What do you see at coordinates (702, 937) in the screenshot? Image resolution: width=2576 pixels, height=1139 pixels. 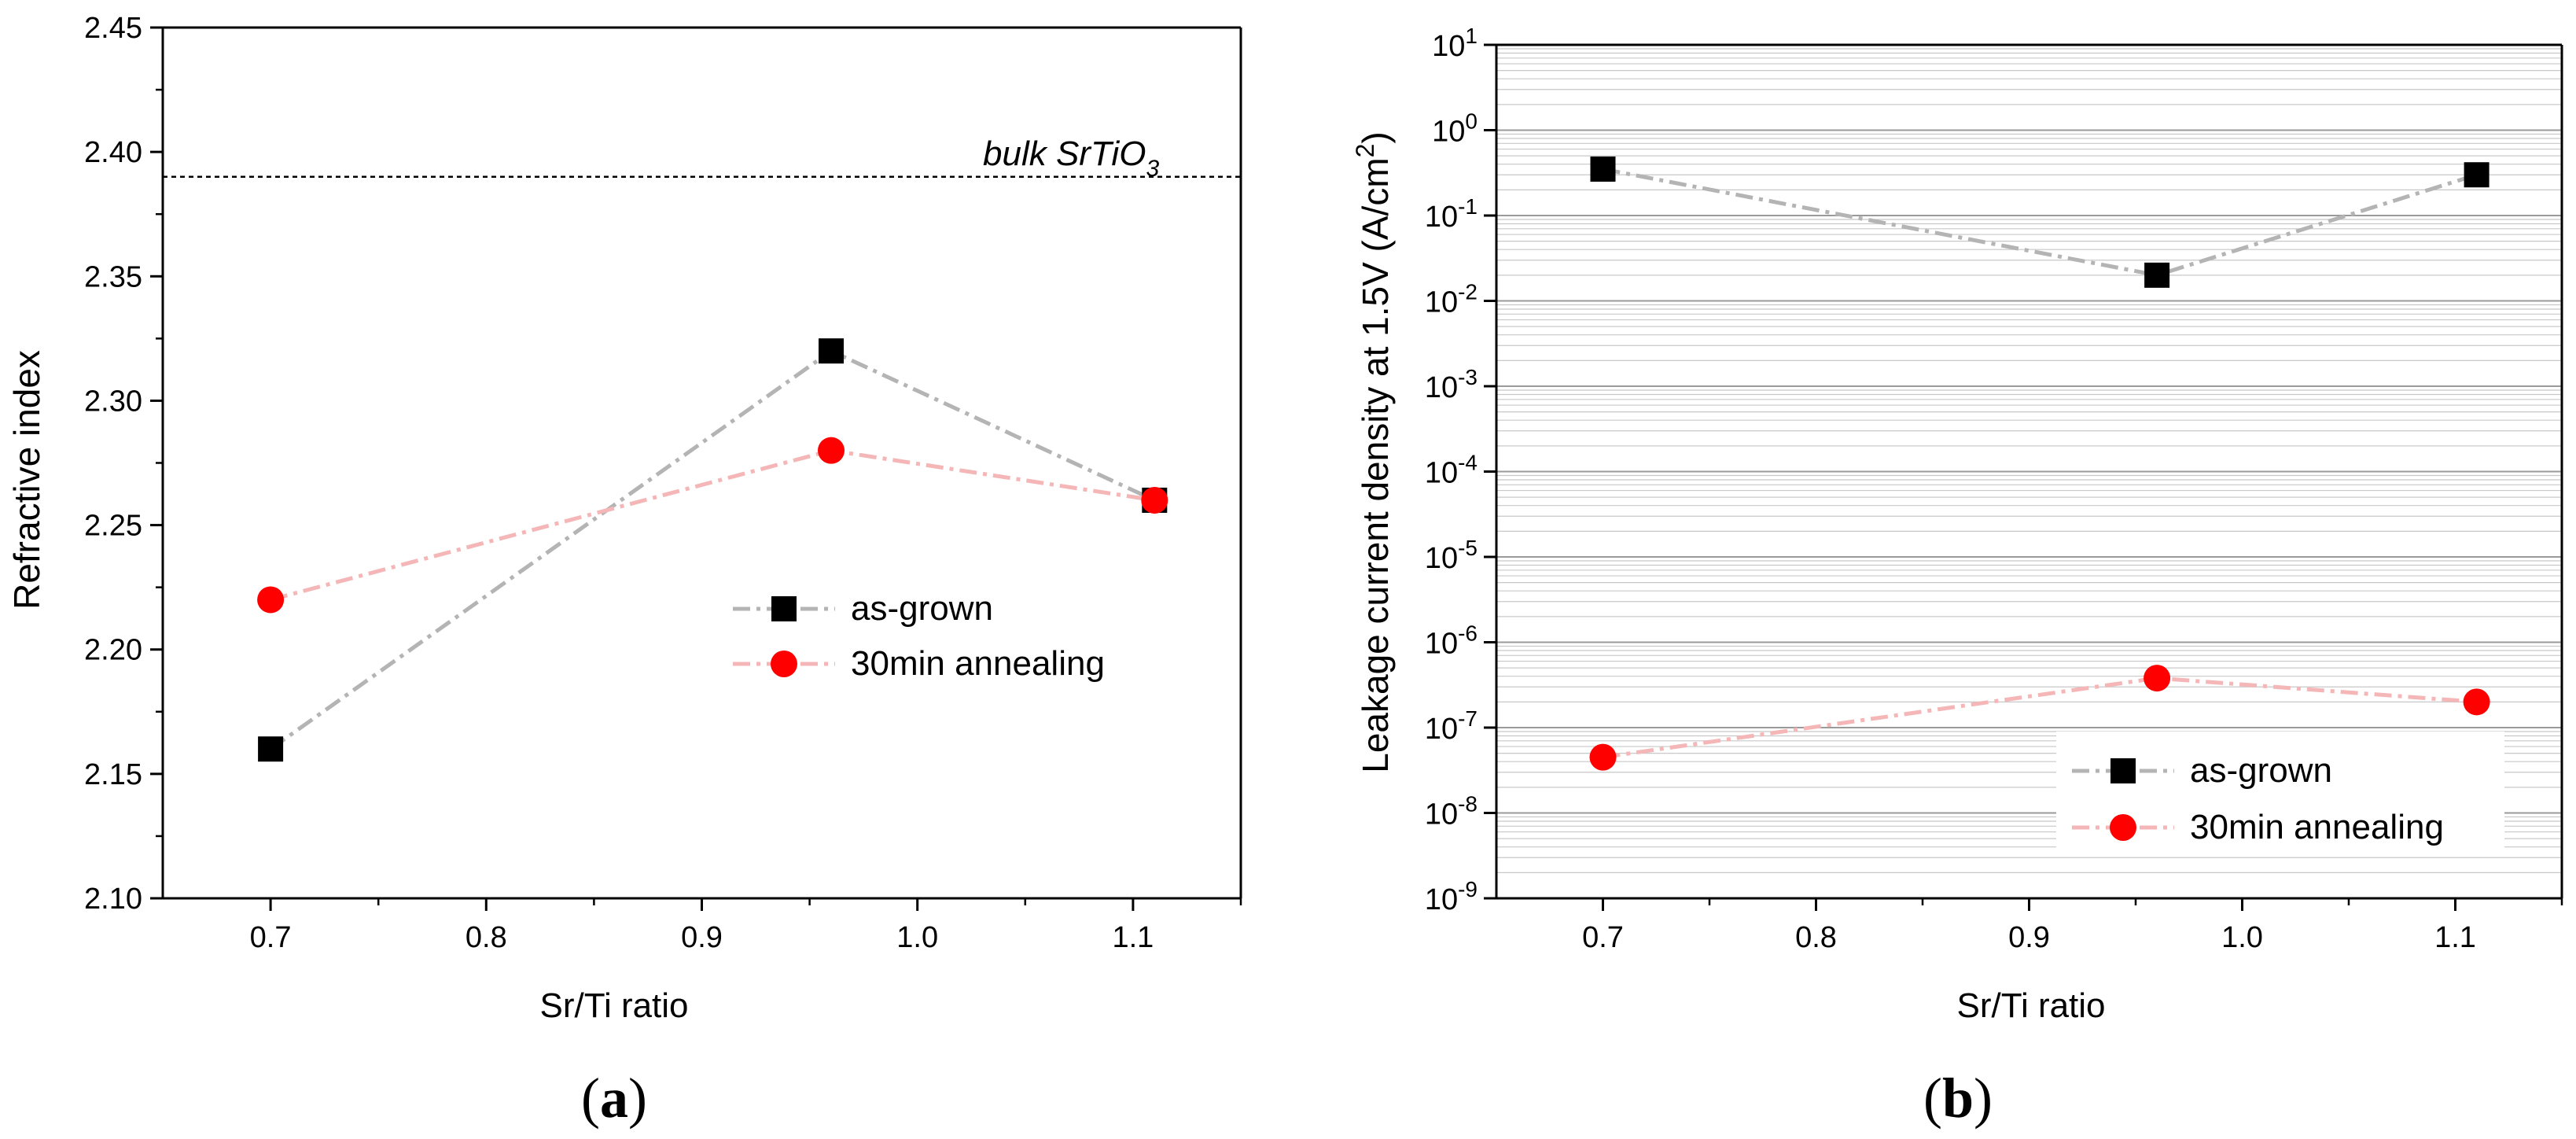 I see `chart-a-xtick-label: 0.9` at bounding box center [702, 937].